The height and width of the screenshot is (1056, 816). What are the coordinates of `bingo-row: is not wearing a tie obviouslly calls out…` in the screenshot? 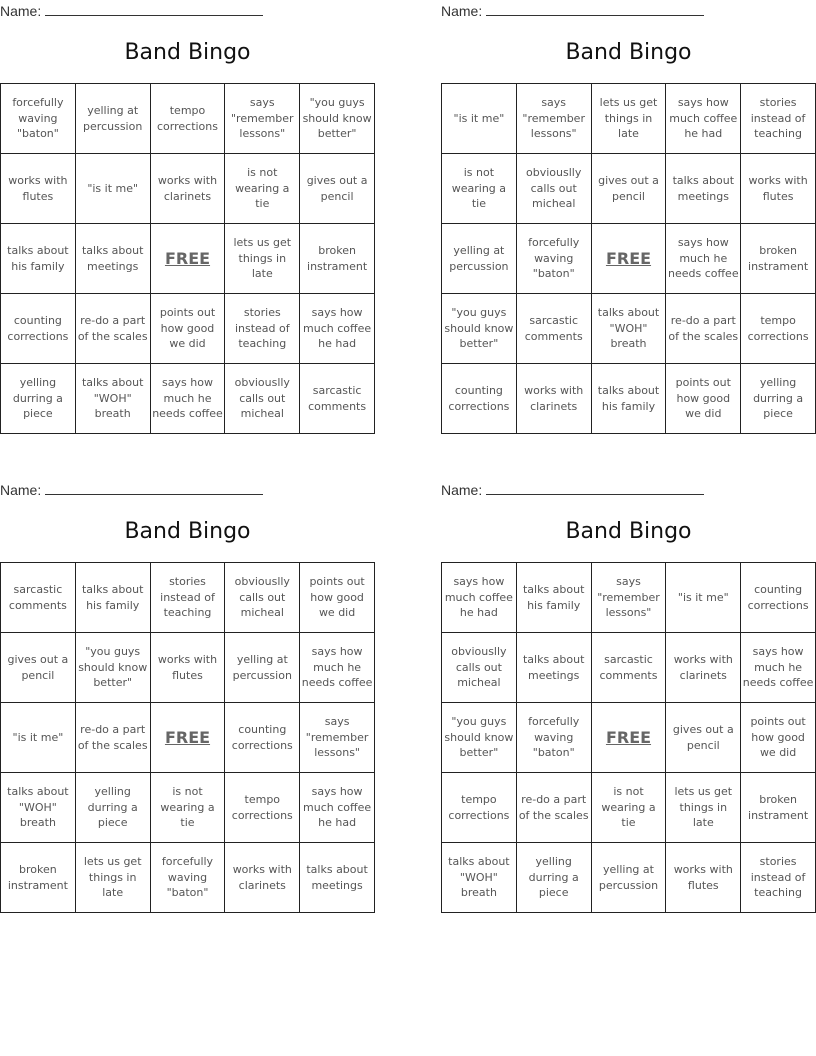 It's located at (628, 188).